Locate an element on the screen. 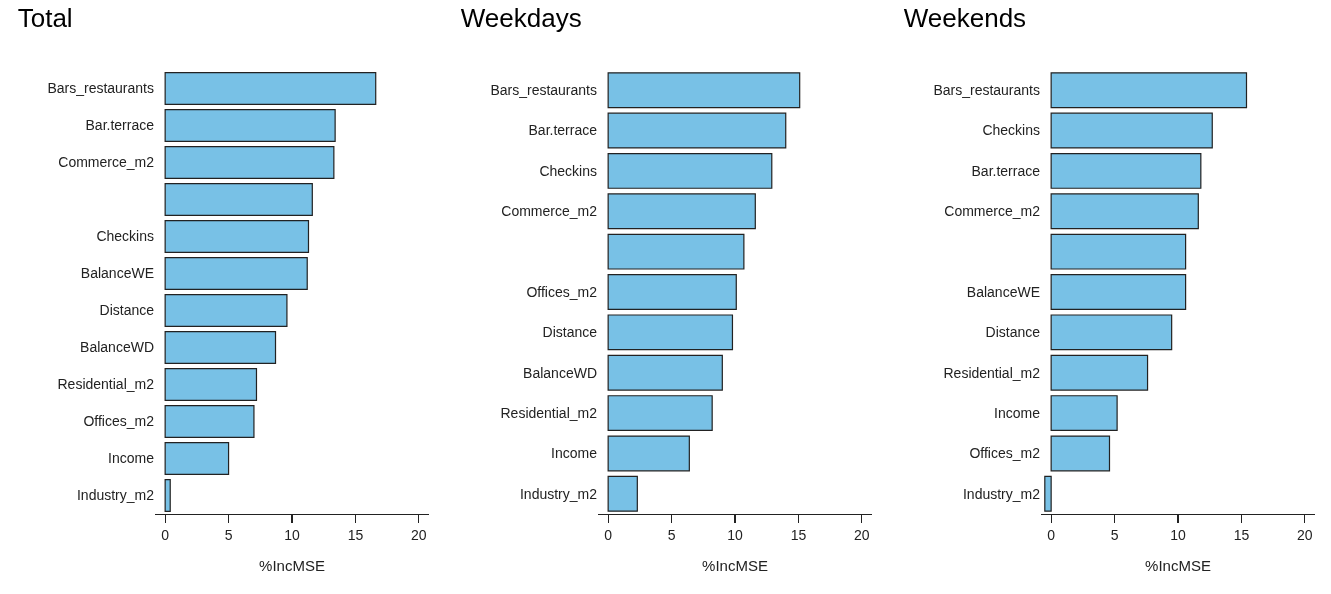  chart-title: Weekdays is located at coordinates (521, 18).